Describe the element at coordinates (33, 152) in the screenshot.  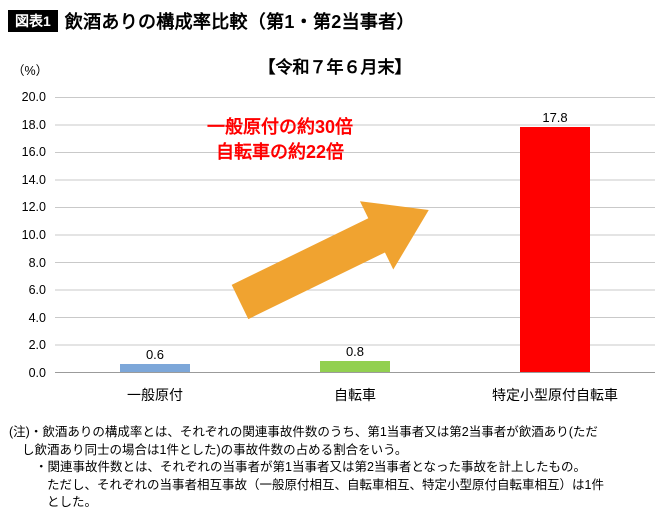
I see `y-tick: 16.0` at that location.